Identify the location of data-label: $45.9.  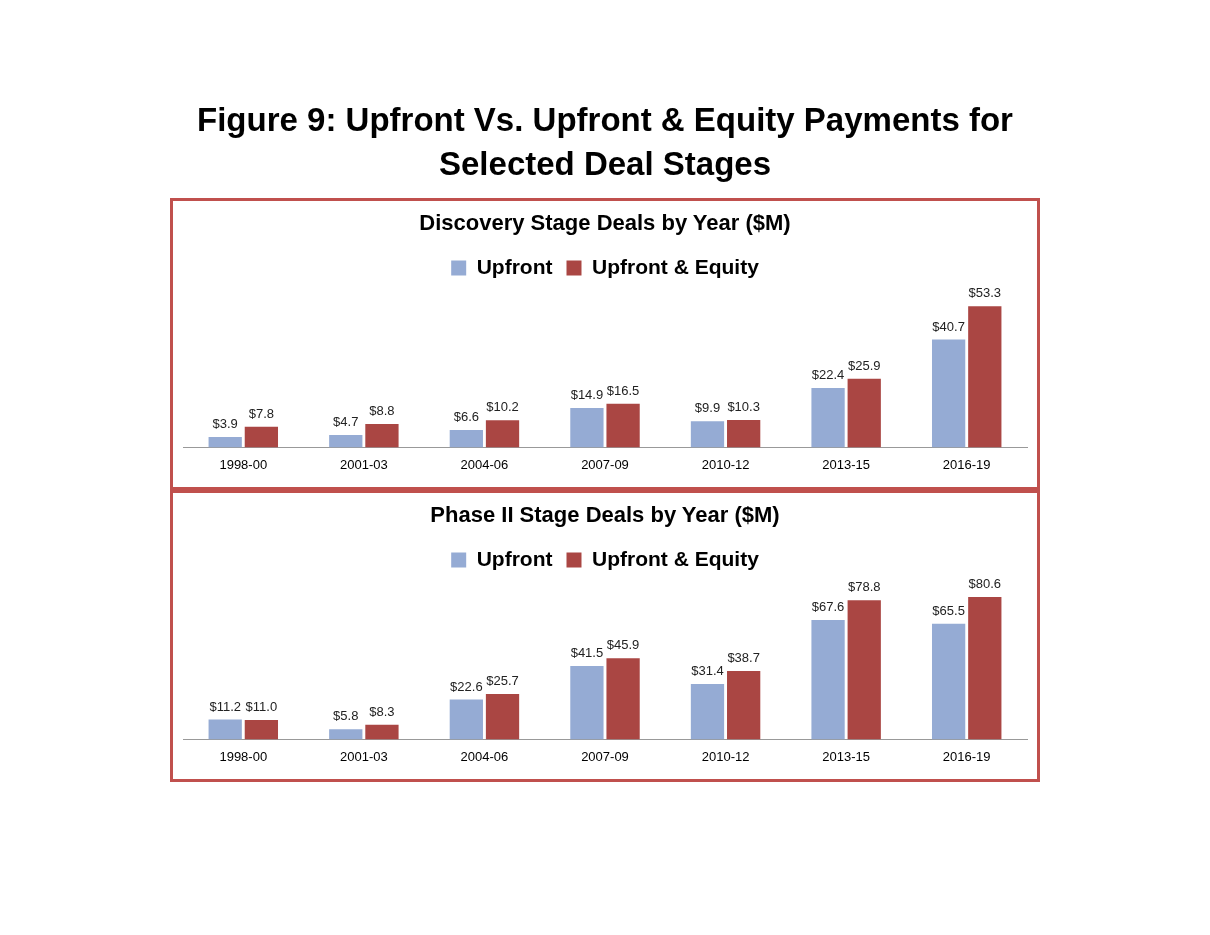
(623, 645).